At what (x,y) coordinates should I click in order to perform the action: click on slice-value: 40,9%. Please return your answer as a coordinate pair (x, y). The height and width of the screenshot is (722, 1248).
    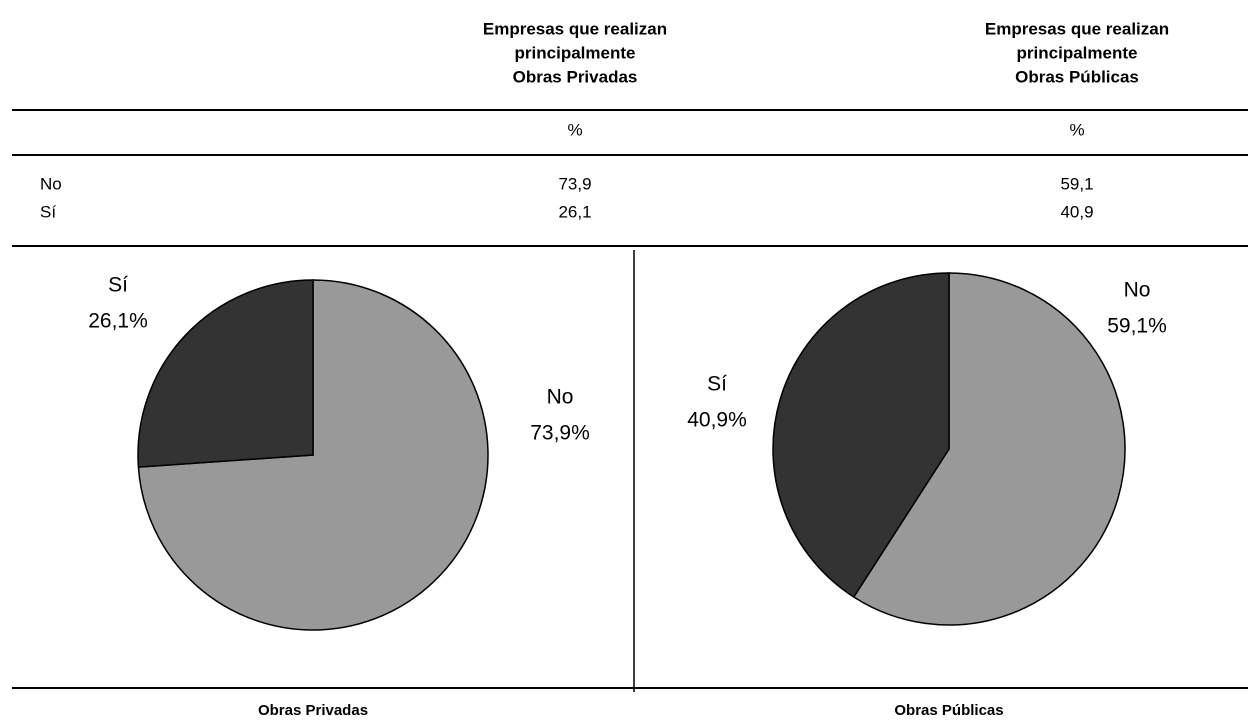
    Looking at the image, I should click on (717, 420).